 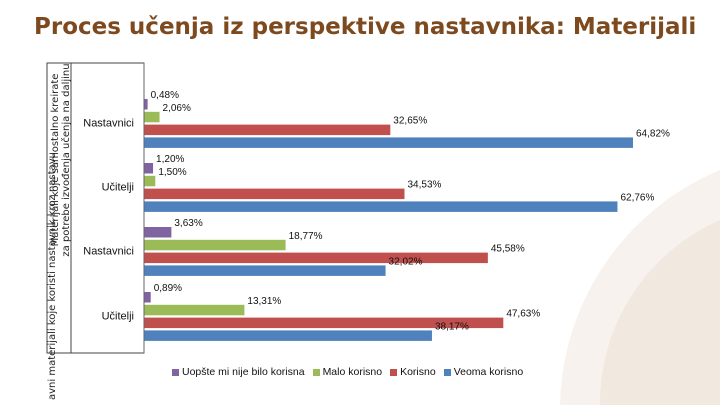 What do you see at coordinates (264, 301) in the screenshot?
I see `data-label: 13,31%` at bounding box center [264, 301].